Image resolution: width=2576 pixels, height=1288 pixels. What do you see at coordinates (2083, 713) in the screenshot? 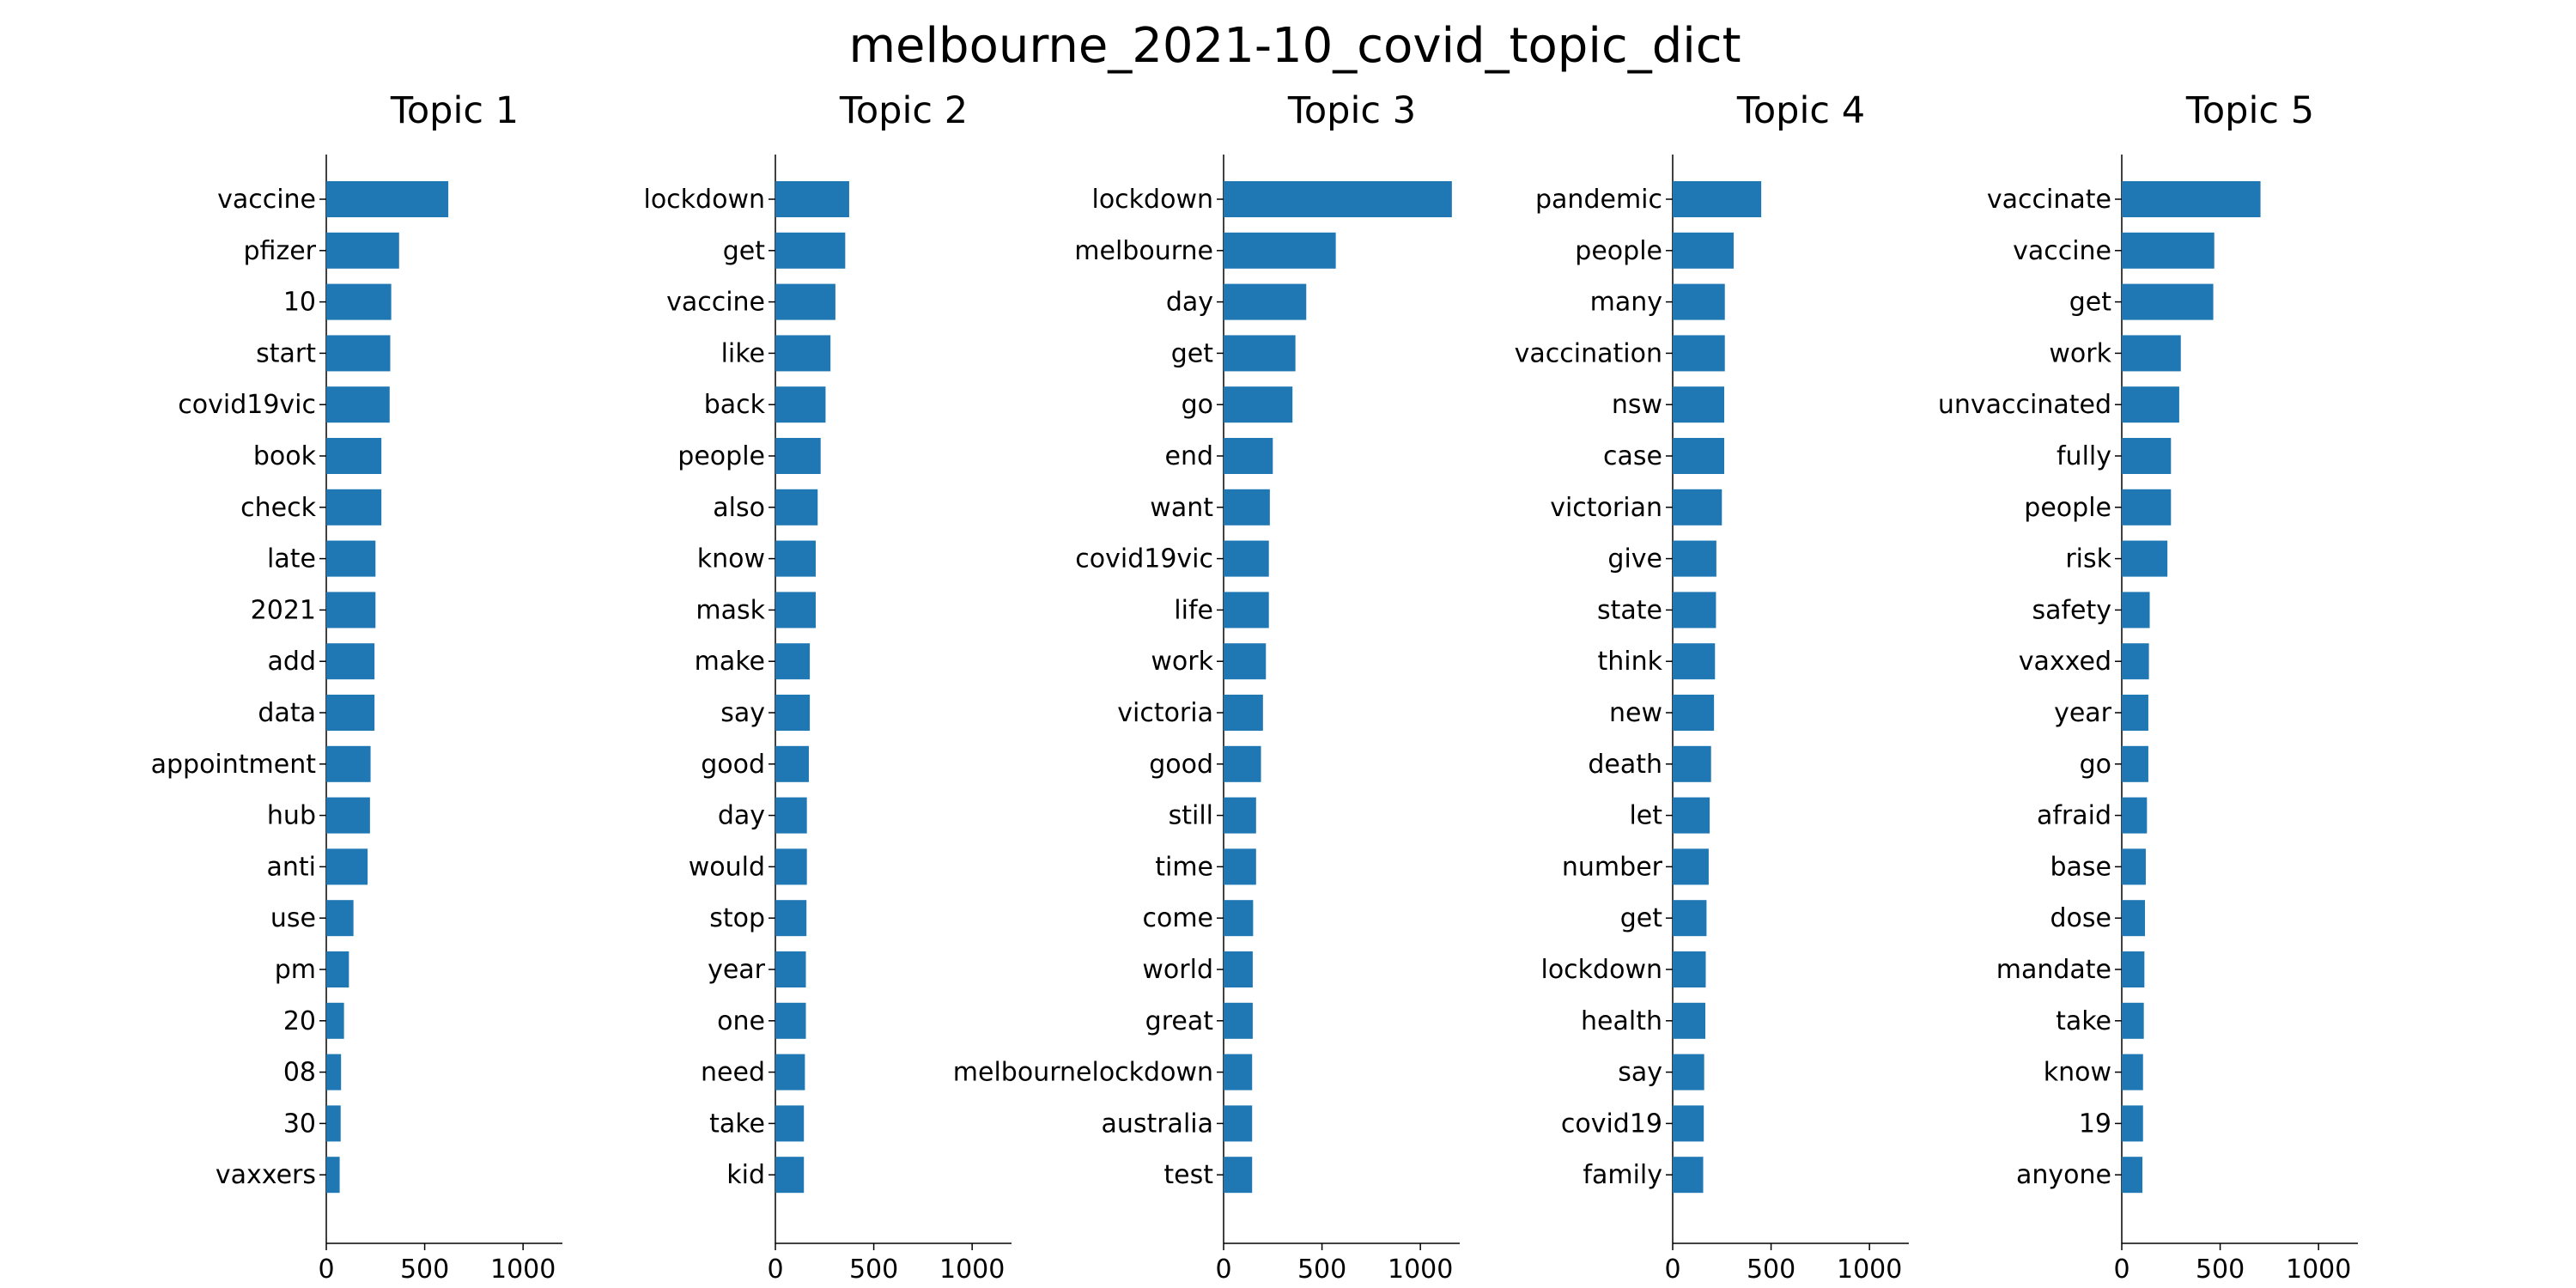
I see `category-label: year` at bounding box center [2083, 713].